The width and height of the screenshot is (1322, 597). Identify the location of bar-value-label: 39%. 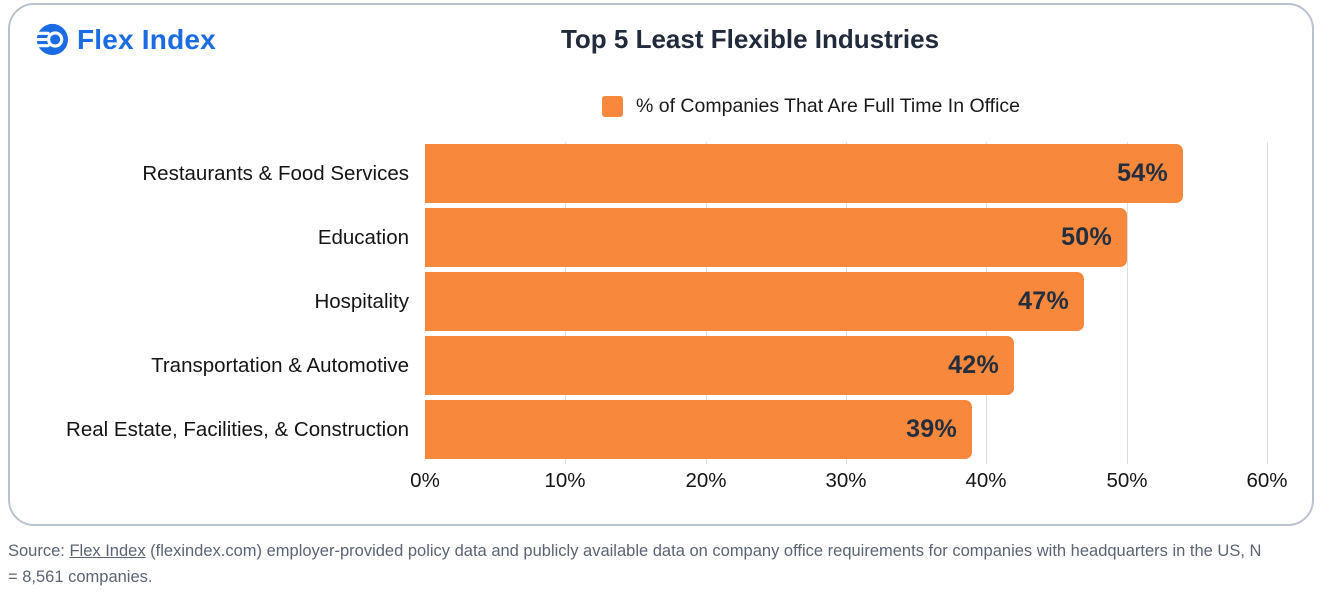
(931, 429).